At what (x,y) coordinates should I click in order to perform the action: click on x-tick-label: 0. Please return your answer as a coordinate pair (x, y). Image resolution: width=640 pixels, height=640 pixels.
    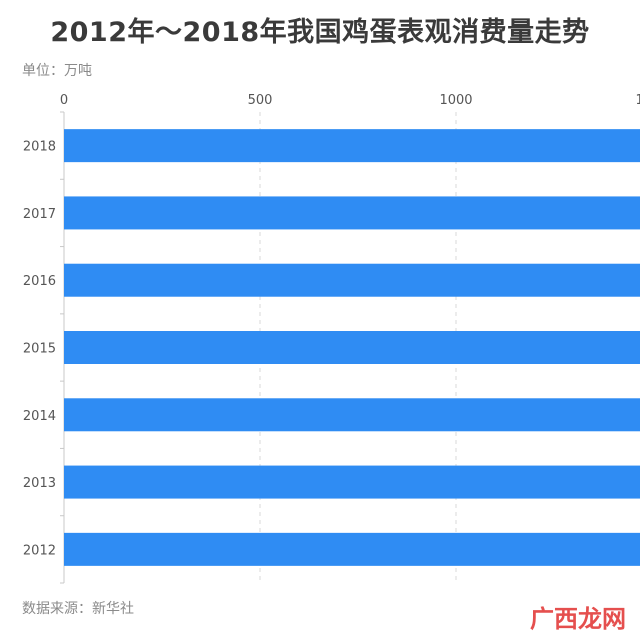
    Looking at the image, I should click on (64, 100).